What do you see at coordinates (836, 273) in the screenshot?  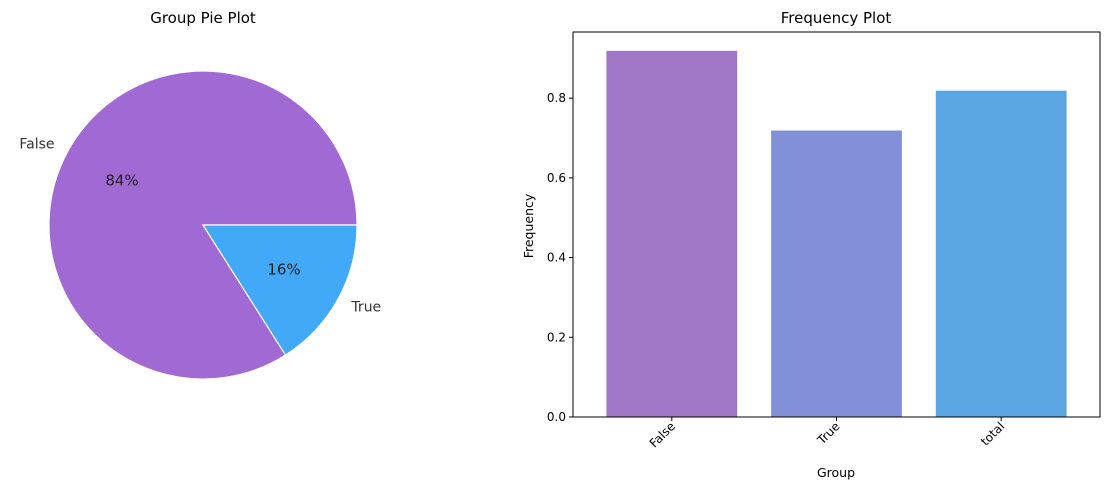 I see `bar-true` at bounding box center [836, 273].